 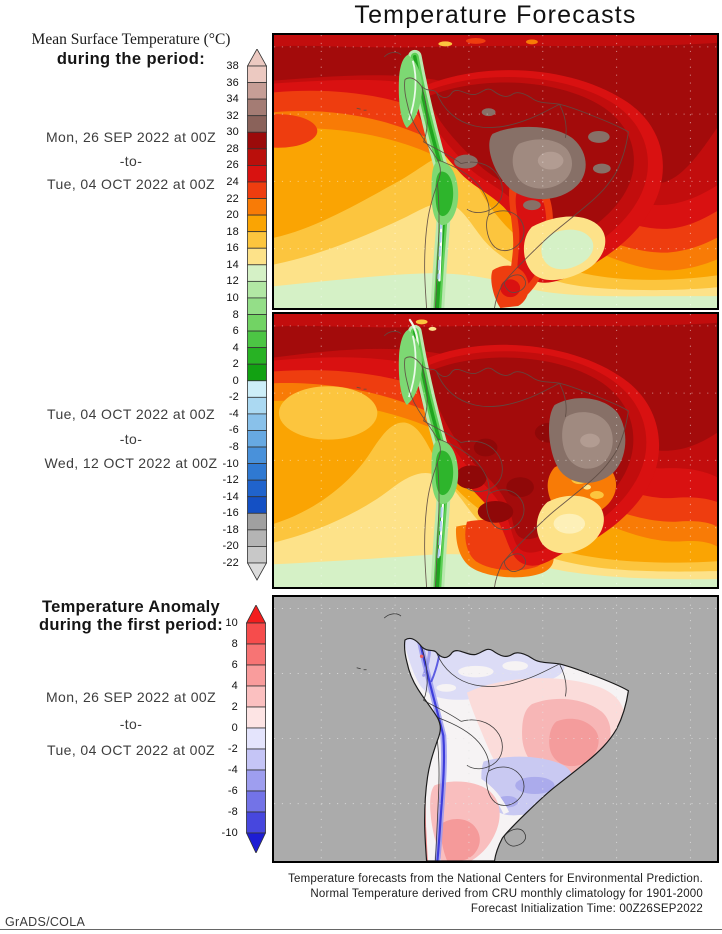 I want to click on tick-label: 24, so click(x=232, y=181).